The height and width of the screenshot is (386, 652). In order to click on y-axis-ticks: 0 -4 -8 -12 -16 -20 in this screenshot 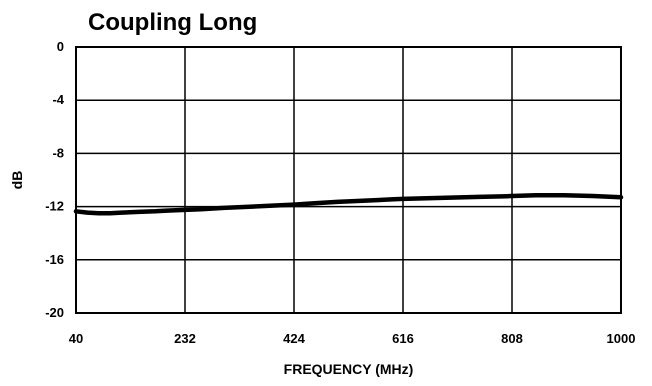, I will do `click(55, 179)`.